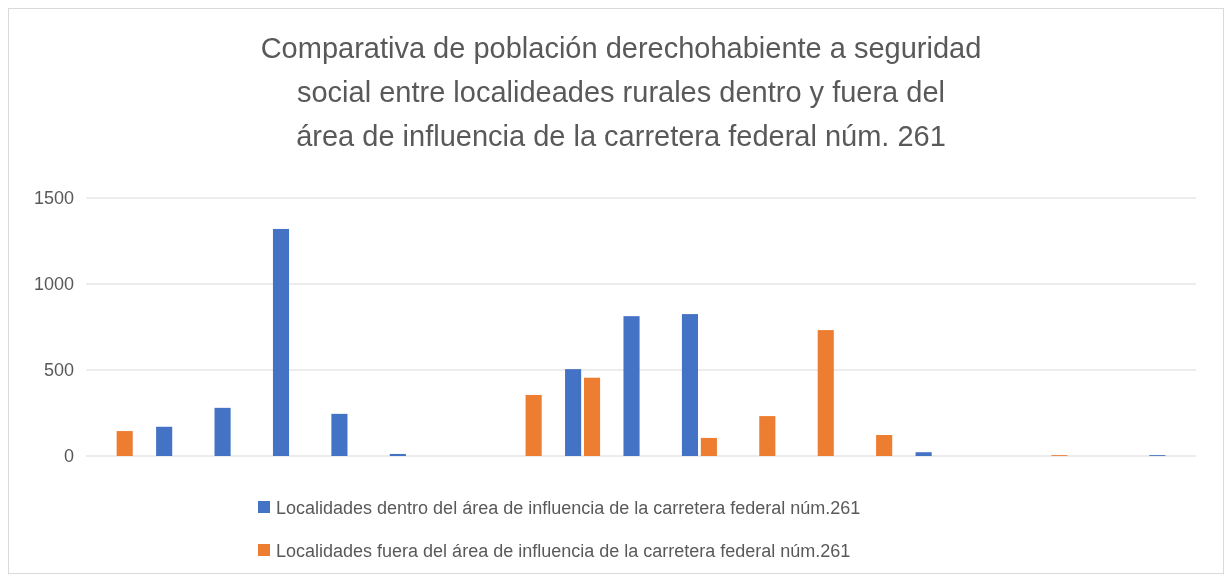 Image resolution: width=1232 pixels, height=582 pixels. Describe the element at coordinates (563, 551) in the screenshot. I see `legend-label: Localidades fuera del área de influencia de la carretera federal núm.261` at that location.